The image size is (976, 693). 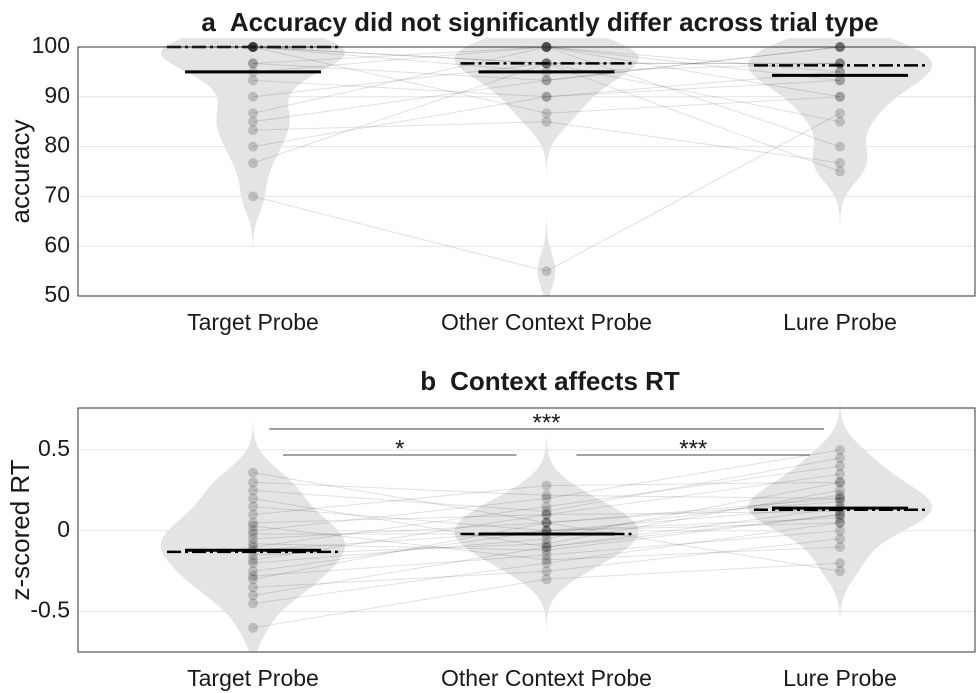 I want to click on y-tick-label: 70, so click(x=57, y=194).